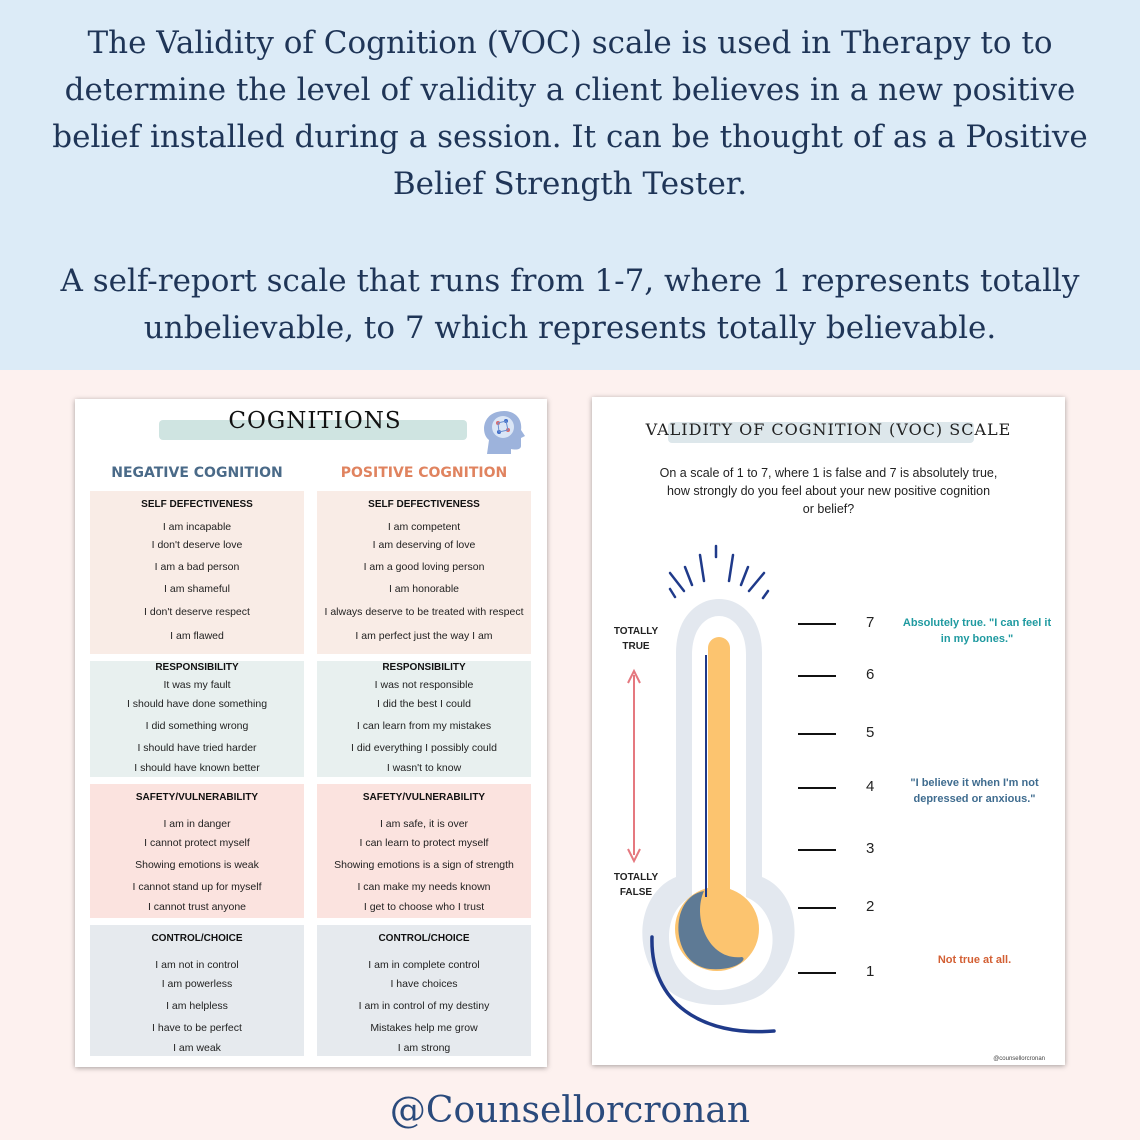  What do you see at coordinates (197, 567) in the screenshot?
I see `negative-cognition-item: I am a bad person` at bounding box center [197, 567].